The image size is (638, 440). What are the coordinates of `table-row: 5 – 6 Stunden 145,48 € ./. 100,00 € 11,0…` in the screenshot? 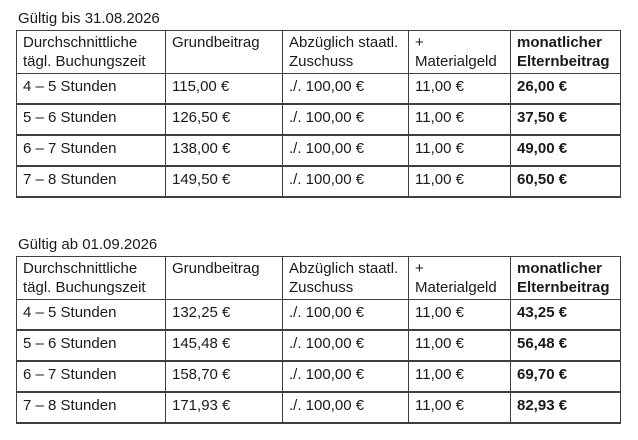 It's located at (318, 345).